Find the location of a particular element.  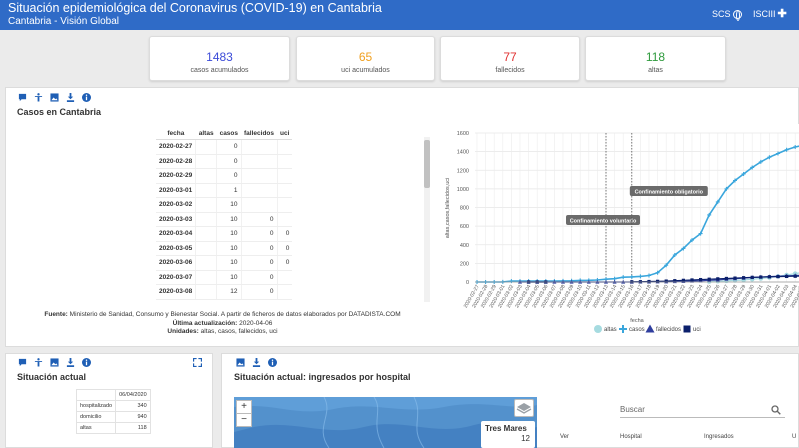

table-cell: 2020-02-27 is located at coordinates (176, 147).